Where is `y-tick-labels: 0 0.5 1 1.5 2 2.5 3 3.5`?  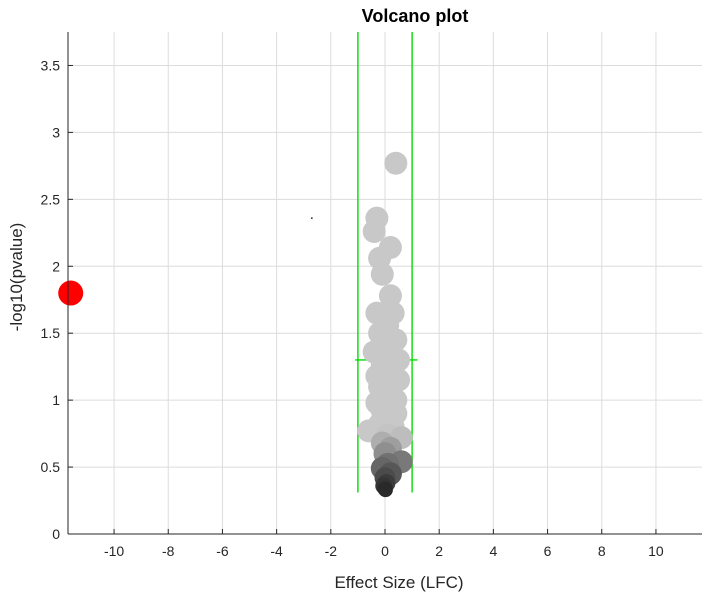
y-tick-labels: 0 0.5 1 1.5 2 2.5 3 3.5 is located at coordinates (51, 299).